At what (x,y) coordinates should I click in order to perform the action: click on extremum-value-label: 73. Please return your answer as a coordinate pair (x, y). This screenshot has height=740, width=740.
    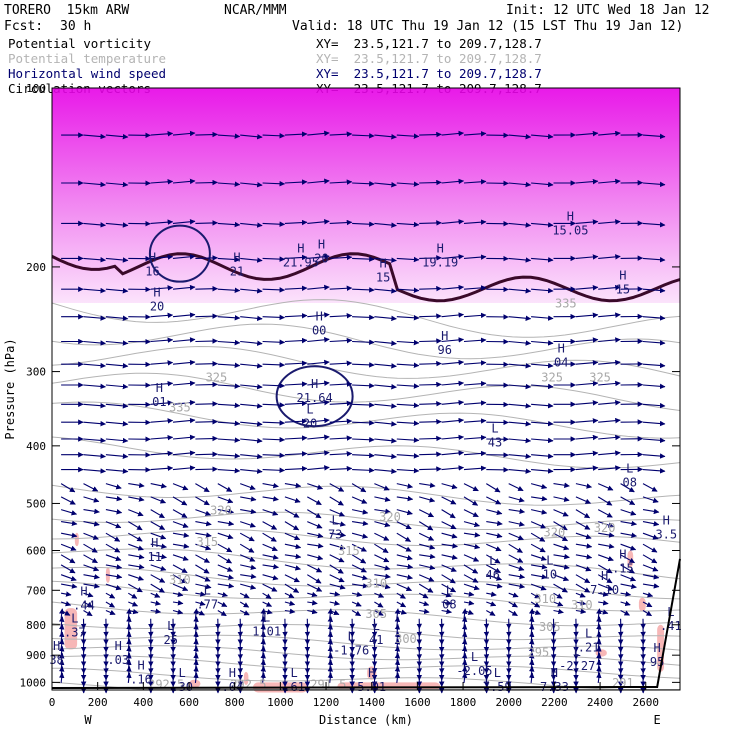
    Looking at the image, I should click on (335, 534).